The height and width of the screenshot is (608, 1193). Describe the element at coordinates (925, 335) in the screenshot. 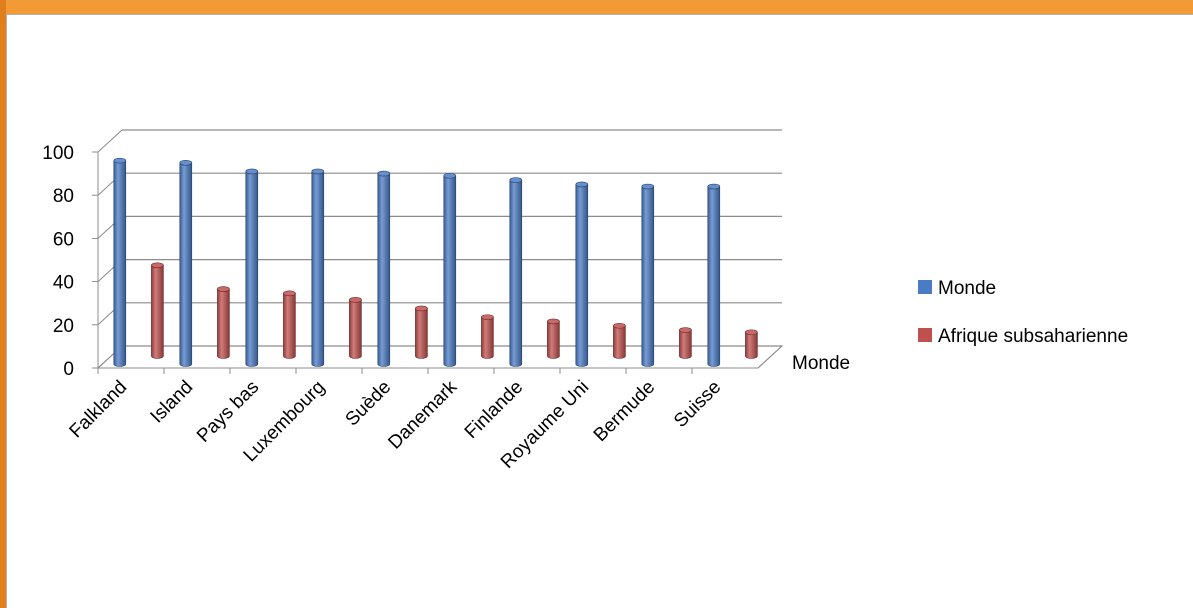

I see `legend-swatch-afrique` at that location.